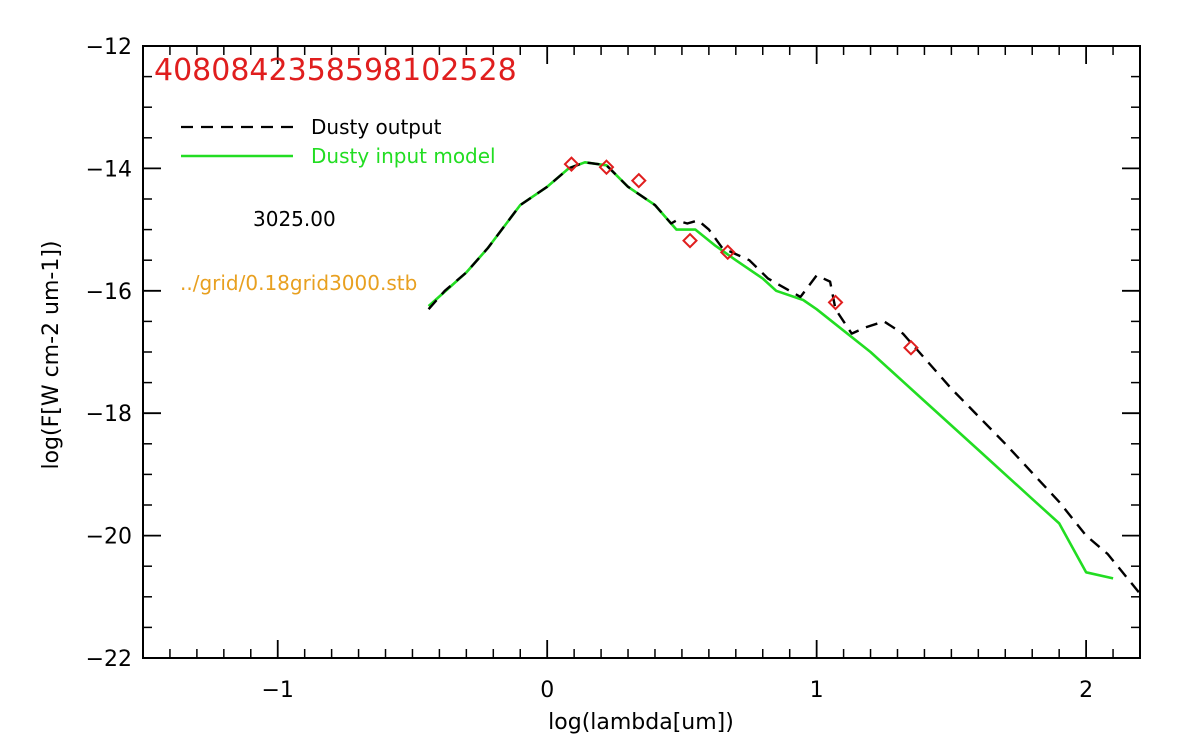 The image size is (1180, 750). Describe the element at coordinates (298, 283) in the screenshot. I see `annotation-grid-file: ../grid/0.18grid3000.stb` at that location.